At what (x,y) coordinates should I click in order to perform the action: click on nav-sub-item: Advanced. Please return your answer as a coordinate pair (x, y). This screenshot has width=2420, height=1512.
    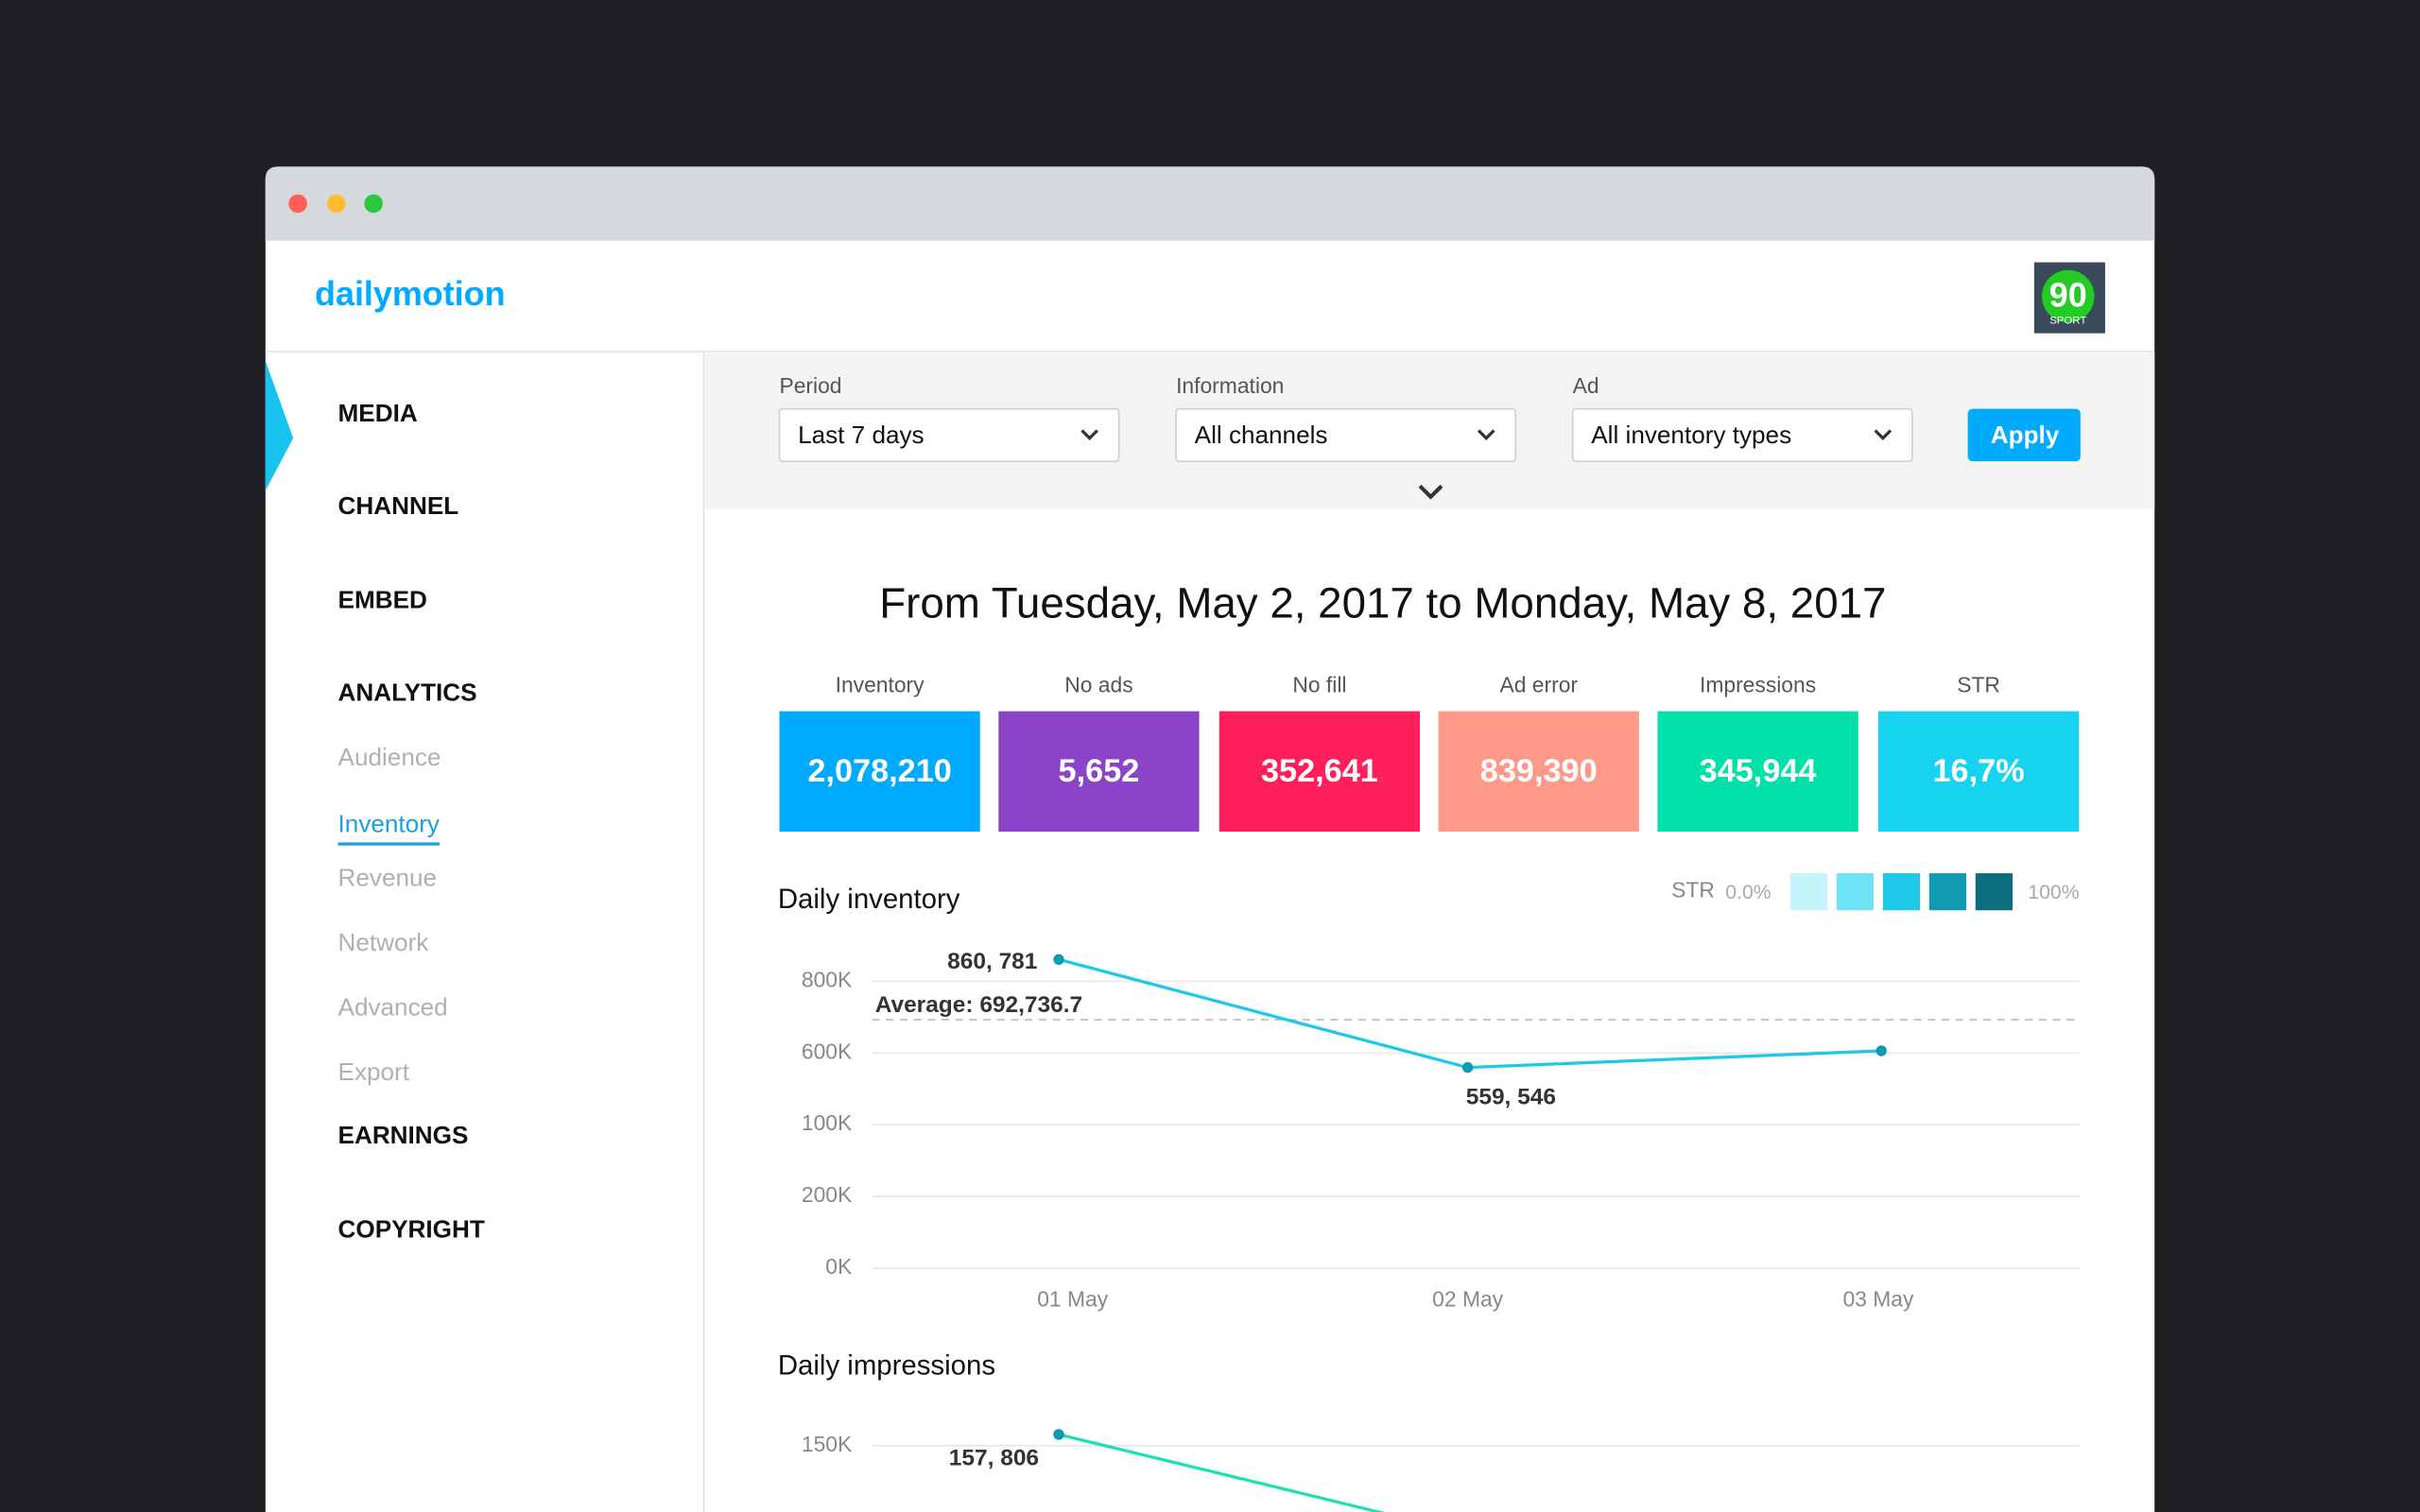
    Looking at the image, I should click on (393, 1007).